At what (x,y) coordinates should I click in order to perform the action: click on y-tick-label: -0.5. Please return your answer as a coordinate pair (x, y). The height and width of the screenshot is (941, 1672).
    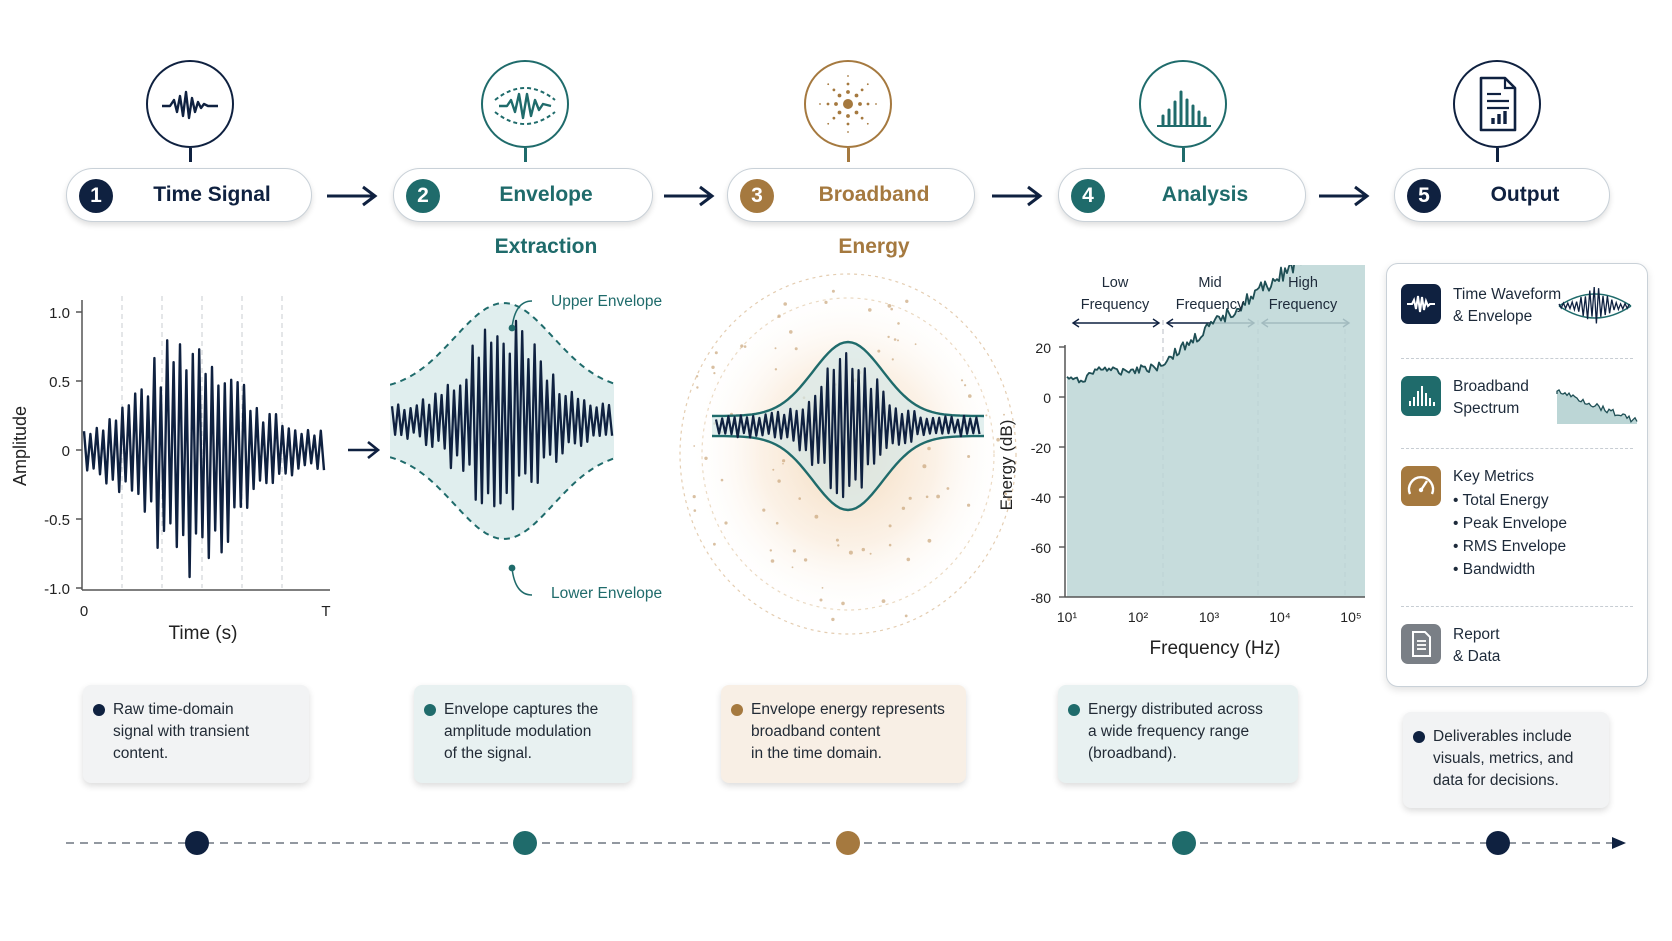
    Looking at the image, I should click on (57, 520).